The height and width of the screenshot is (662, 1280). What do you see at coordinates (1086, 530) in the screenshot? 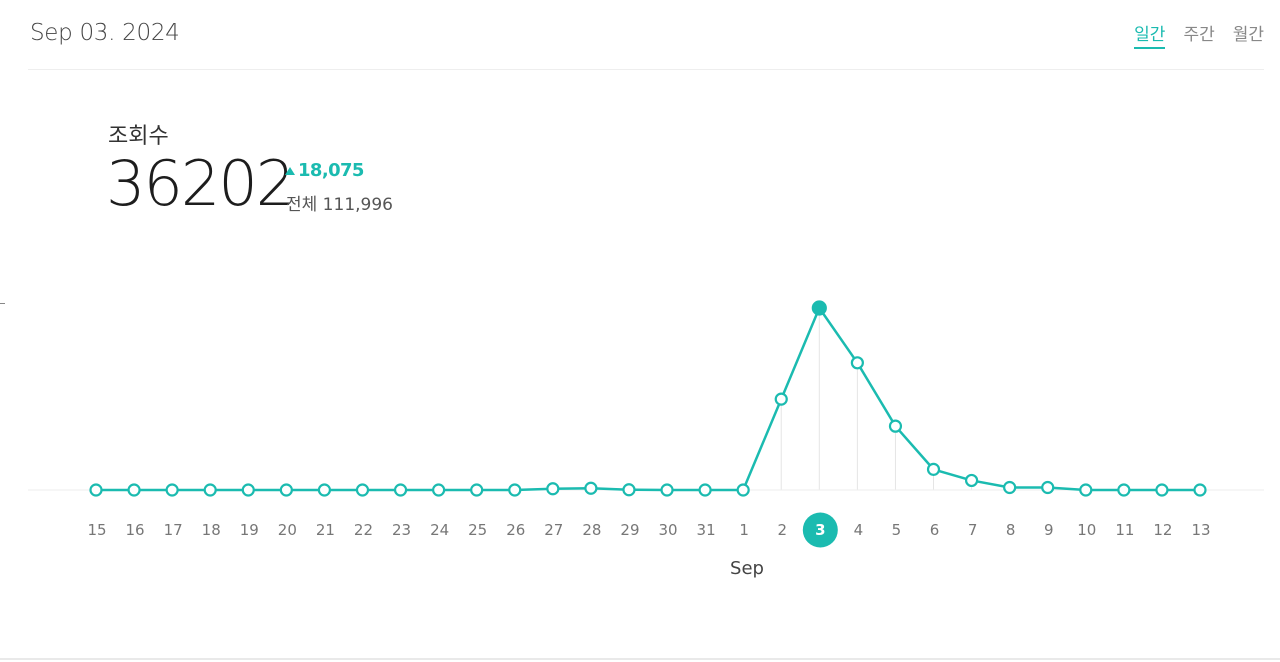
I see `x-tick-label: 10` at bounding box center [1086, 530].